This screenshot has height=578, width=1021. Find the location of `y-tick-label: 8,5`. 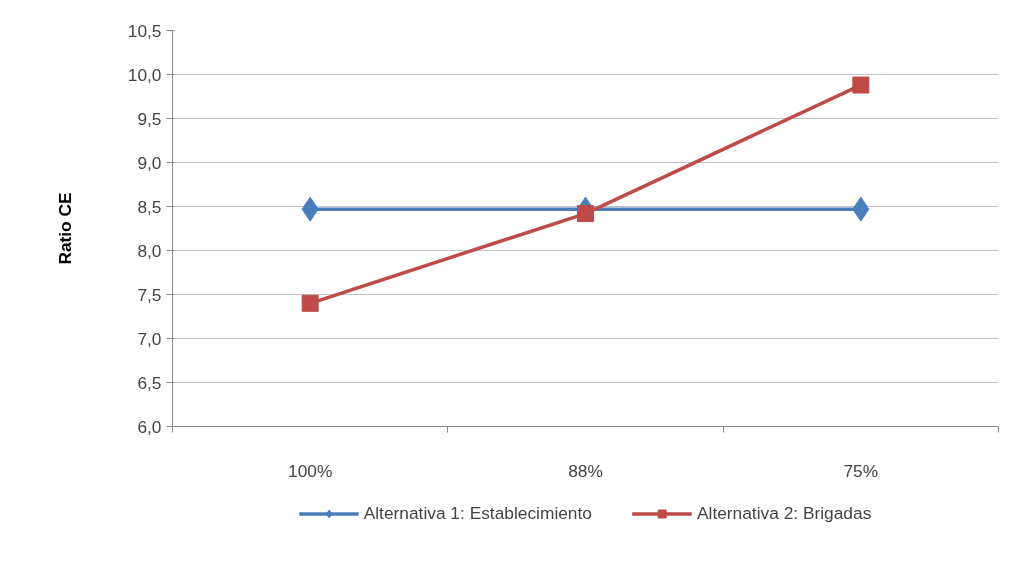

y-tick-label: 8,5 is located at coordinates (149, 206).